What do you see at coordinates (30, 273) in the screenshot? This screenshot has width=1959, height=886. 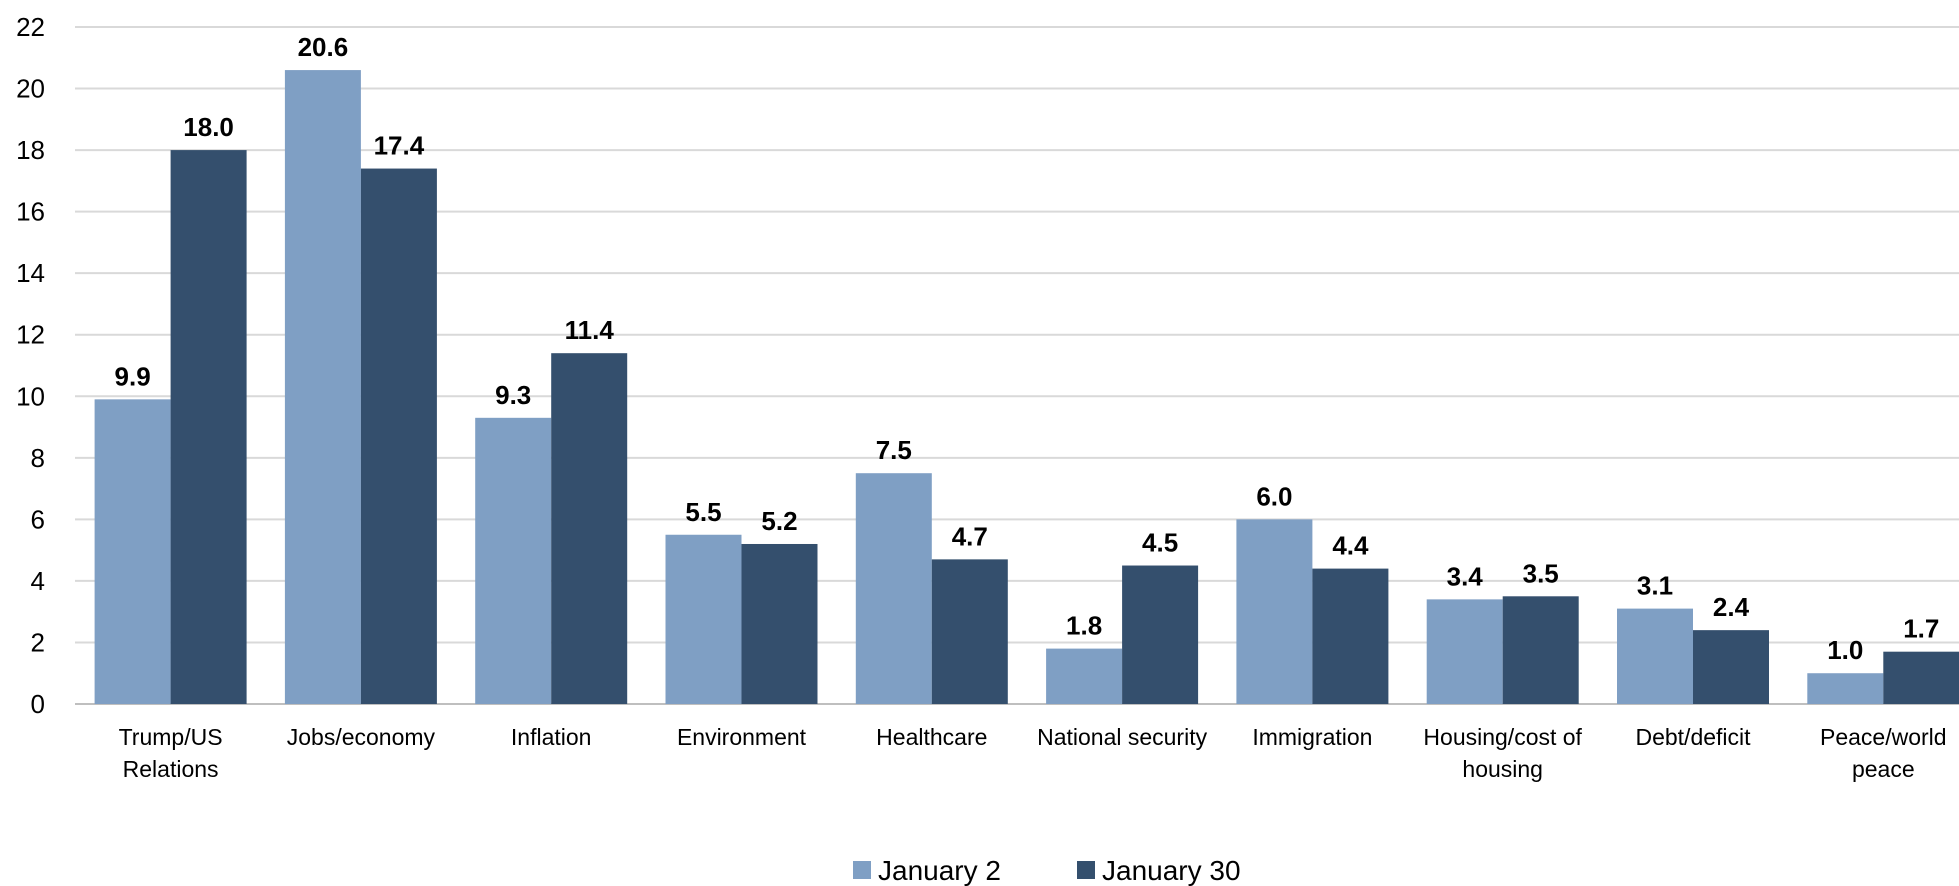 I see `y-tick-label: 14` at bounding box center [30, 273].